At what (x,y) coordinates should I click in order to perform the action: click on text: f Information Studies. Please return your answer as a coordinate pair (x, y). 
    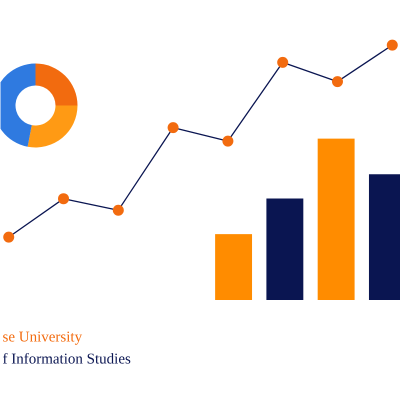
    Looking at the image, I should click on (66, 360).